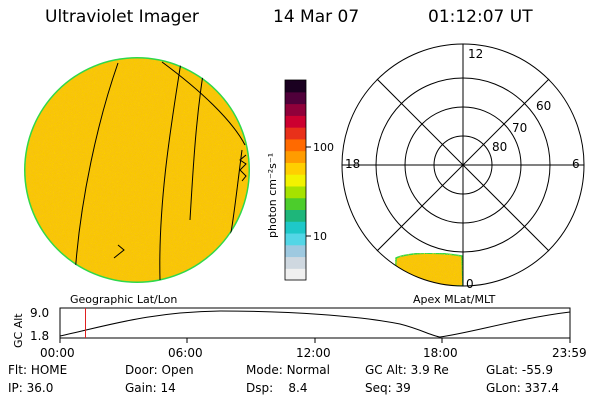 The height and width of the screenshot is (400, 600). What do you see at coordinates (272, 195) in the screenshot?
I see `colorbar-unit-label: photon cm⁻²s⁻¹` at bounding box center [272, 195].